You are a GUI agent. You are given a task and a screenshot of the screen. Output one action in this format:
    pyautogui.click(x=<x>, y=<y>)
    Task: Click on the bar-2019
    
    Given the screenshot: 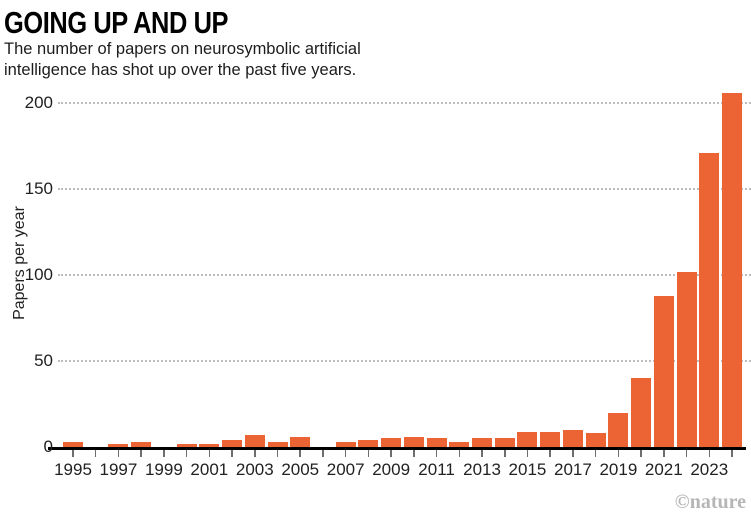 What is the action you would take?
    pyautogui.click(x=618, y=429)
    